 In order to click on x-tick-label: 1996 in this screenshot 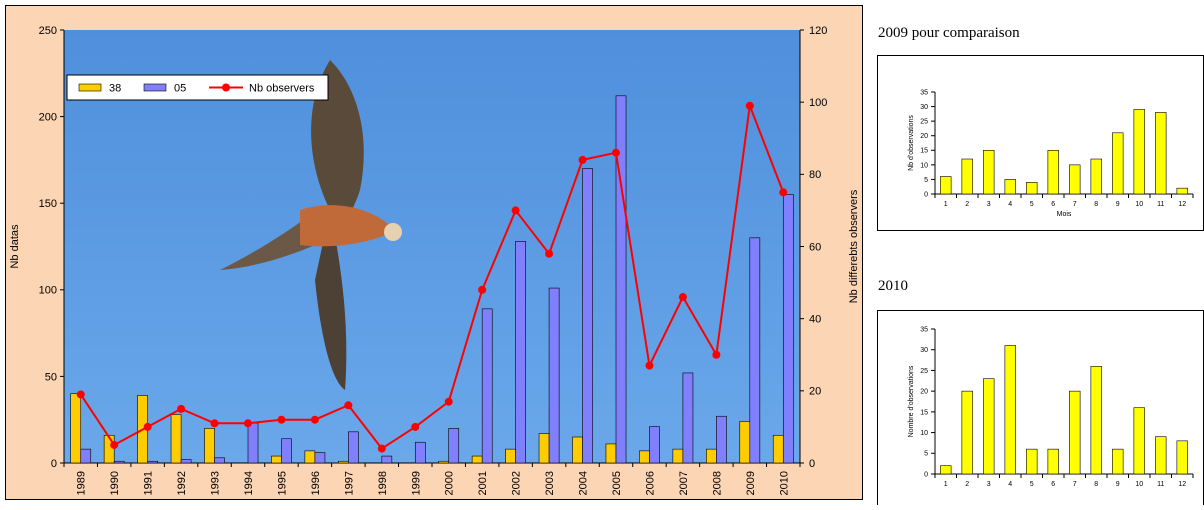, I will do `click(316, 483)`.